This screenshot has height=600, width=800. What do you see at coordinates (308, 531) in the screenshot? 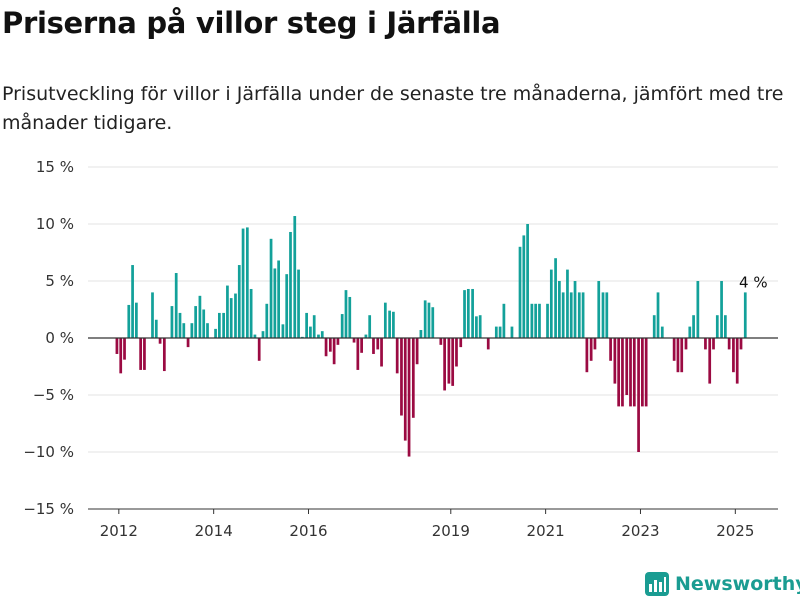
I see `x-tick-label: 2016` at bounding box center [308, 531].